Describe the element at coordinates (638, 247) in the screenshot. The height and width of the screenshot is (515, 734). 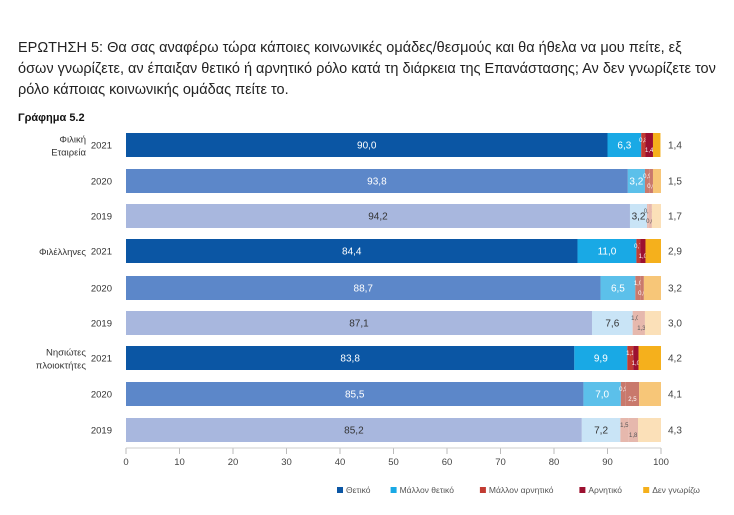
I see `data-label: 0,7` at that location.